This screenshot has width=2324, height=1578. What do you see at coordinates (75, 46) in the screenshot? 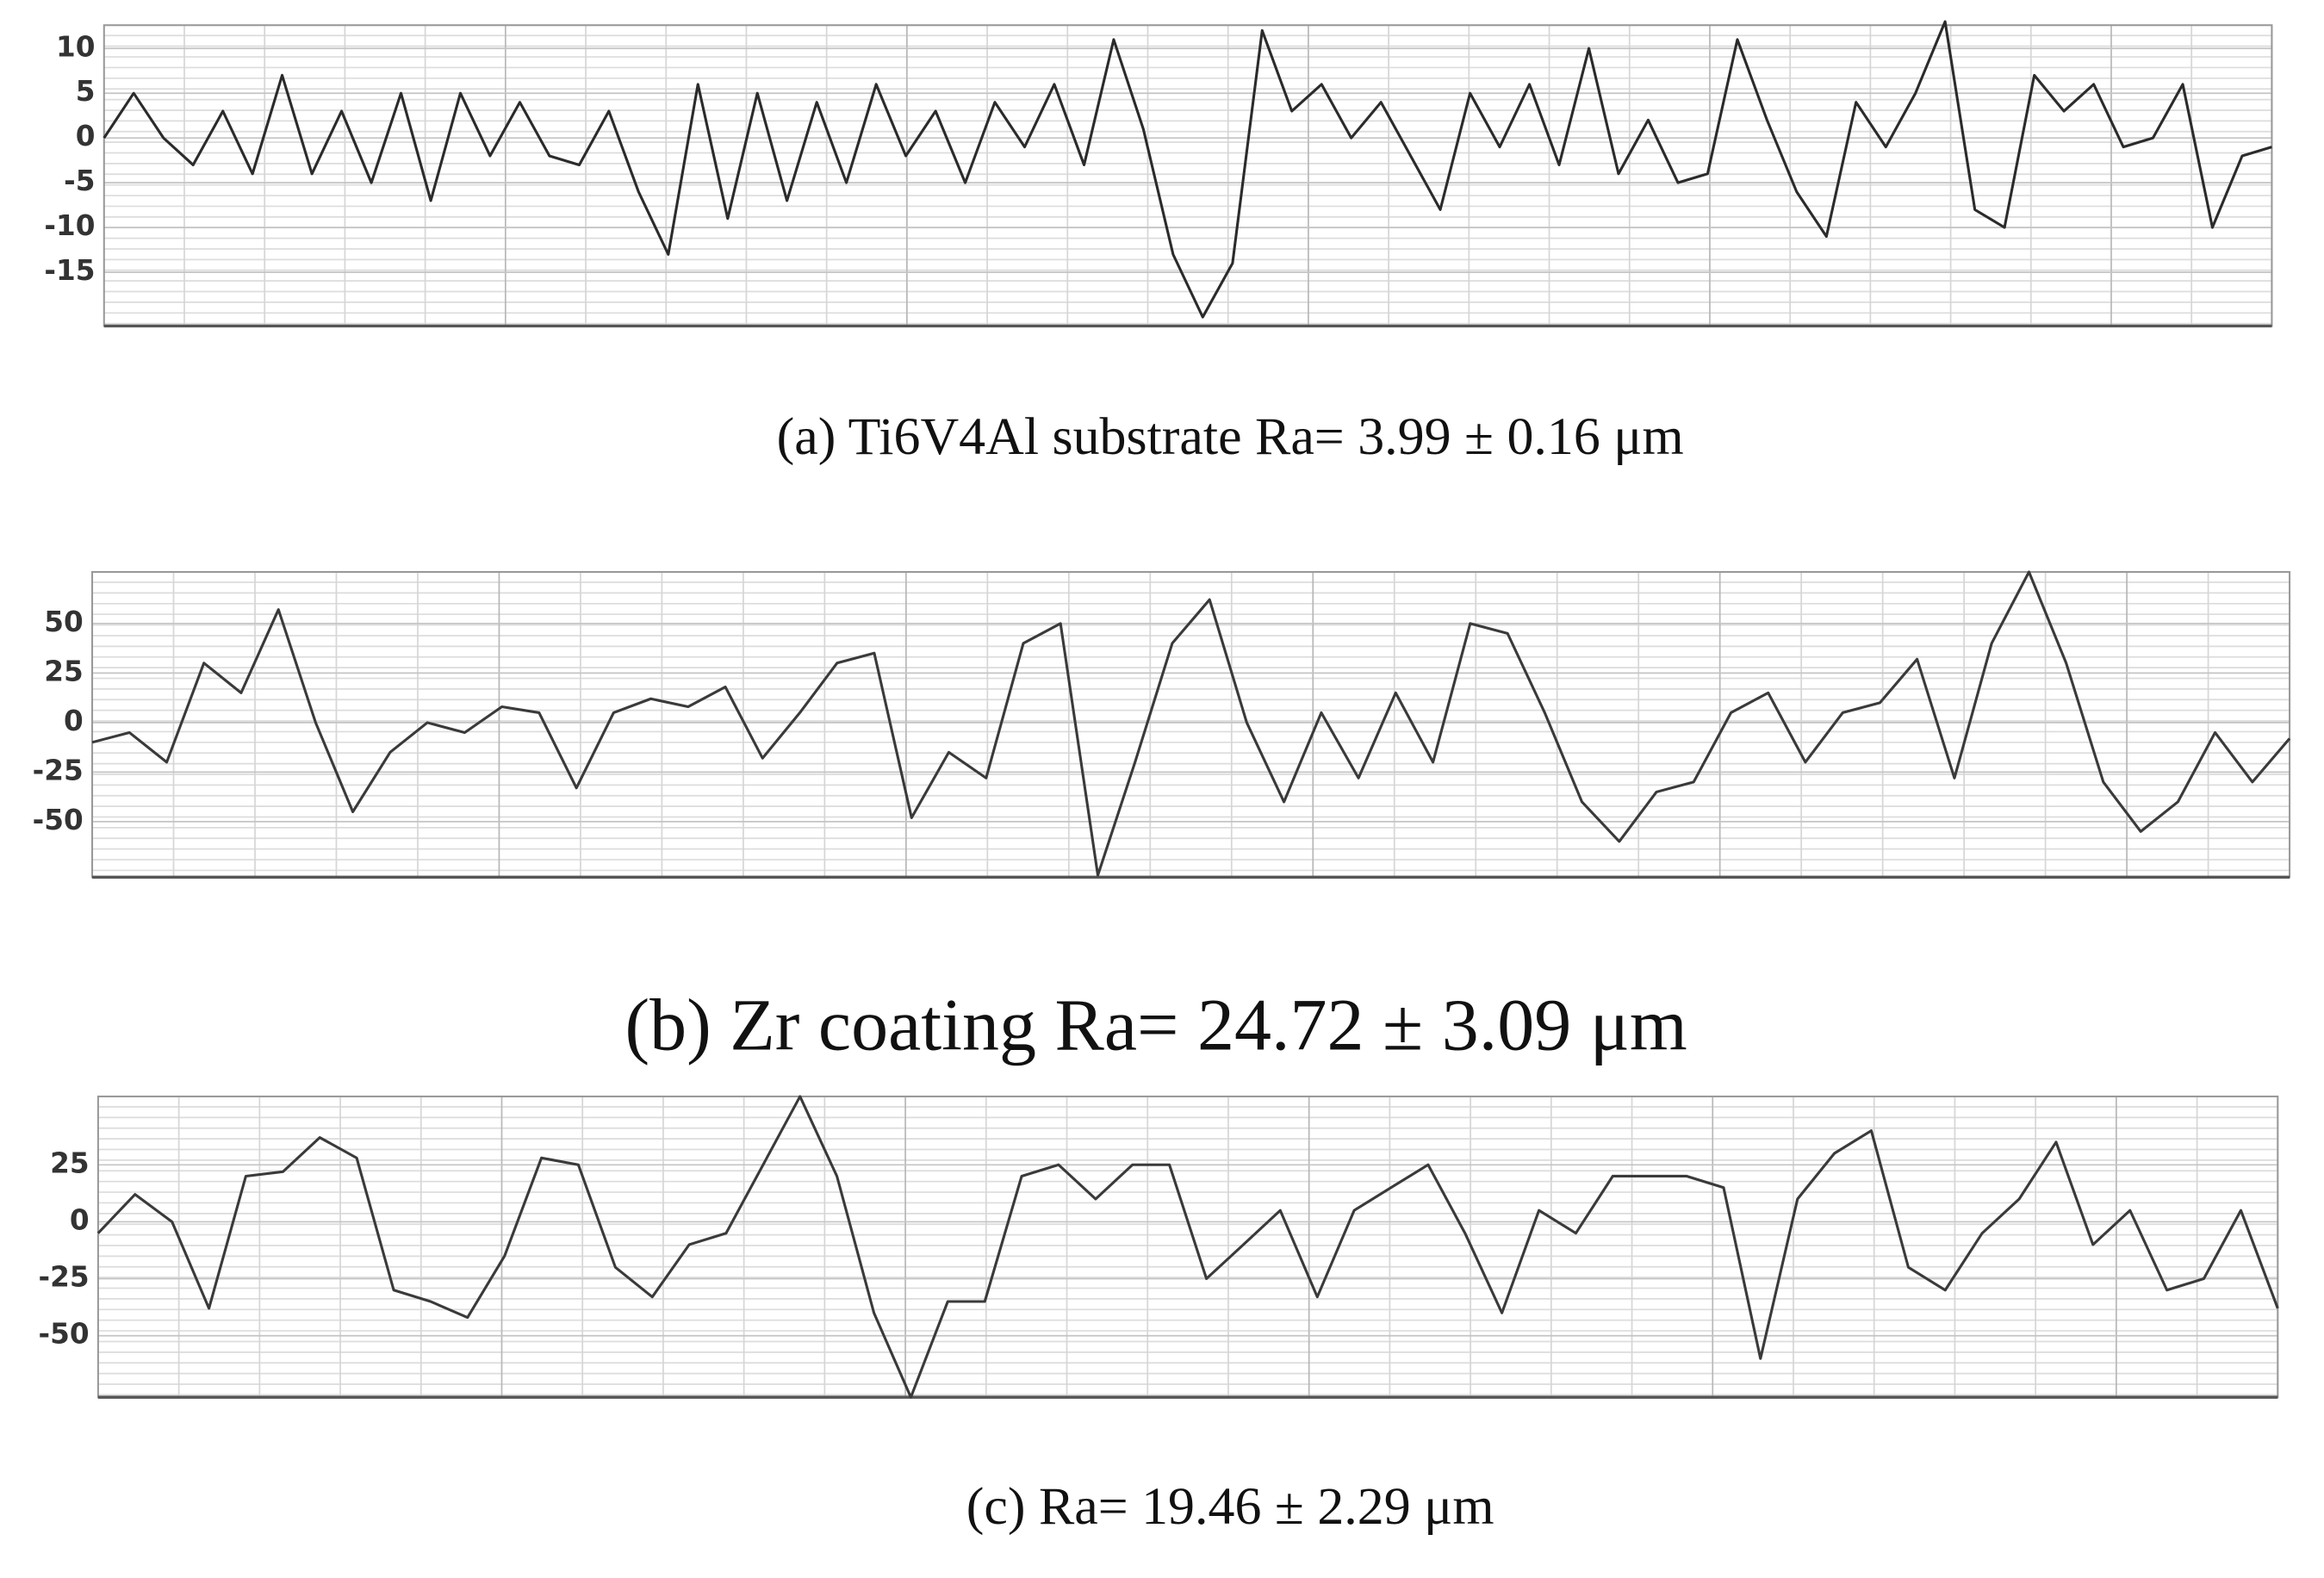
I see `y-tick-label: 10` at bounding box center [75, 46].